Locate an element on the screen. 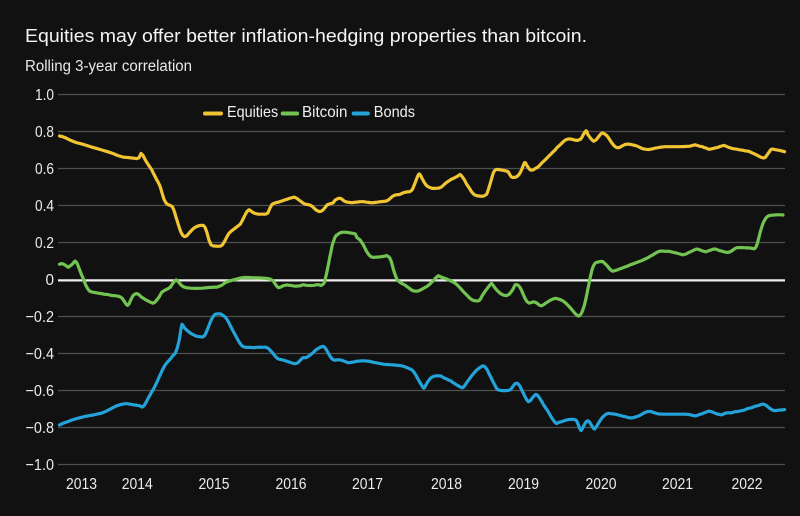  svg-text: 2014 is located at coordinates (137, 484).